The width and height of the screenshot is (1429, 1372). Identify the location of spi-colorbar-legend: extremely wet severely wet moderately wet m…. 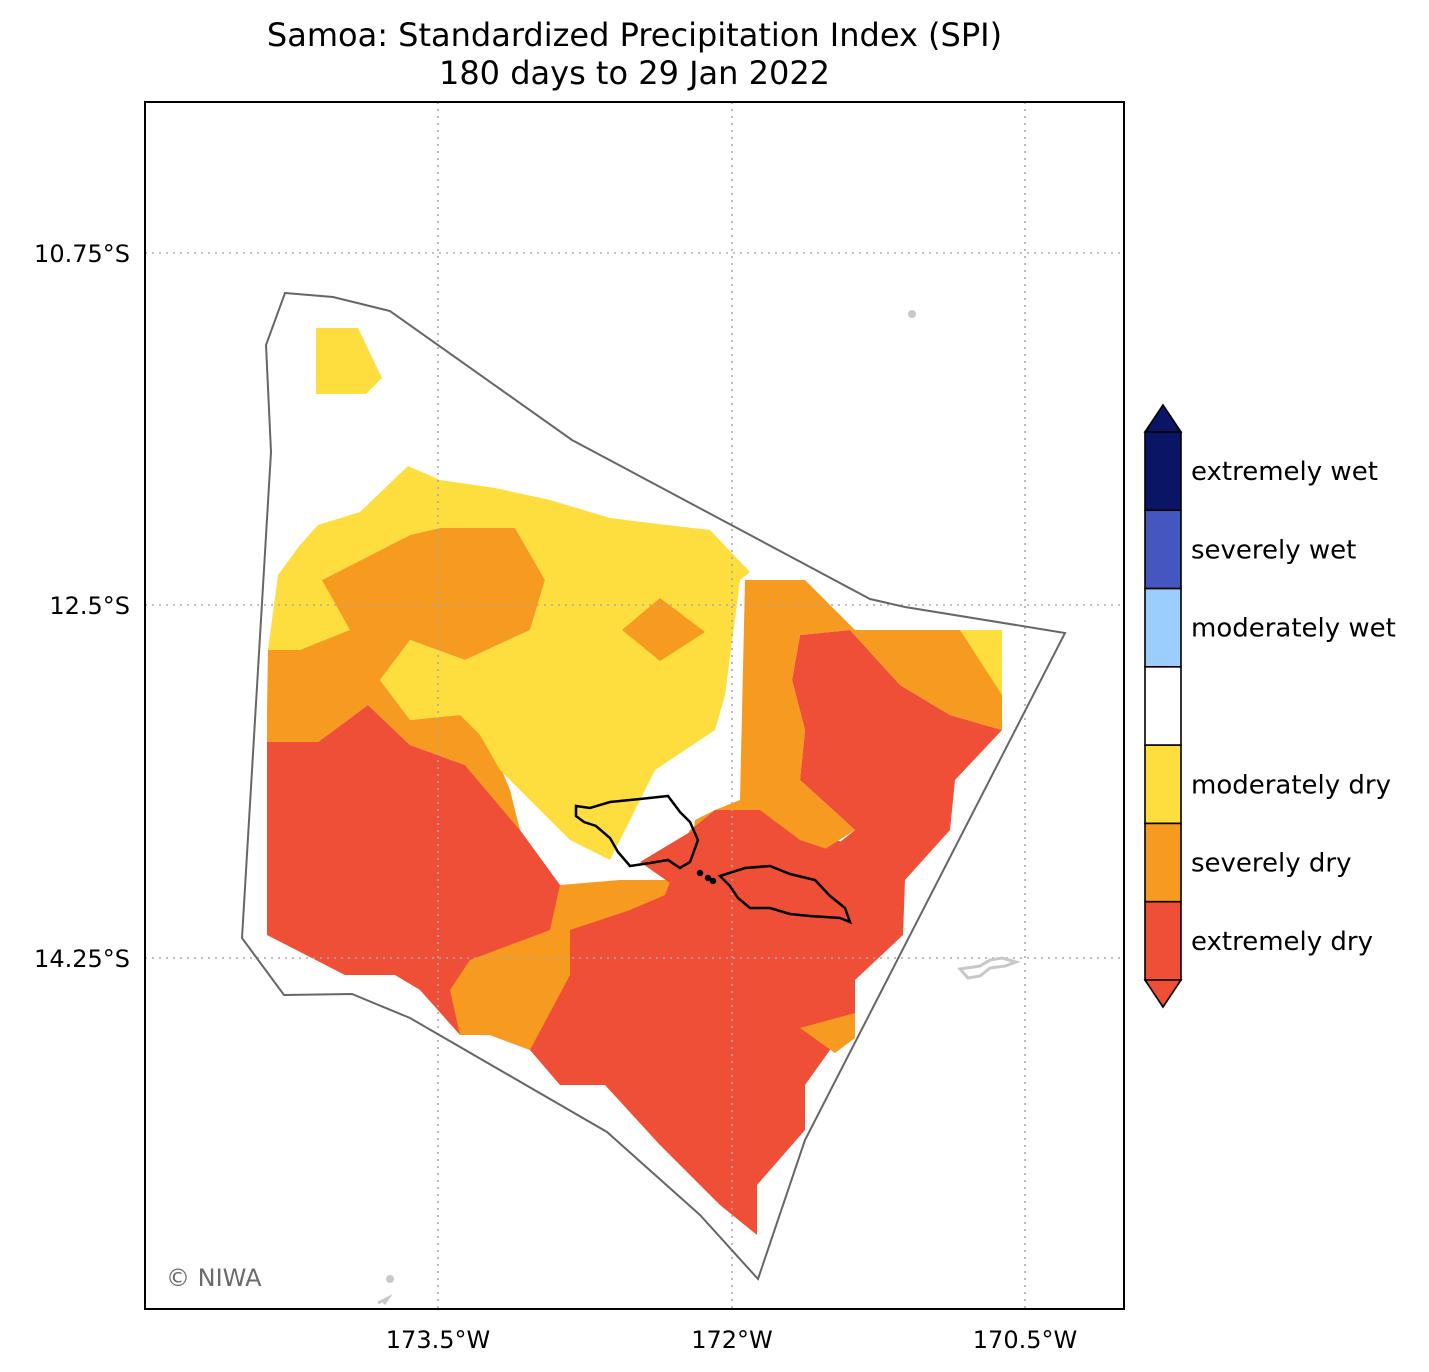
(1269, 706).